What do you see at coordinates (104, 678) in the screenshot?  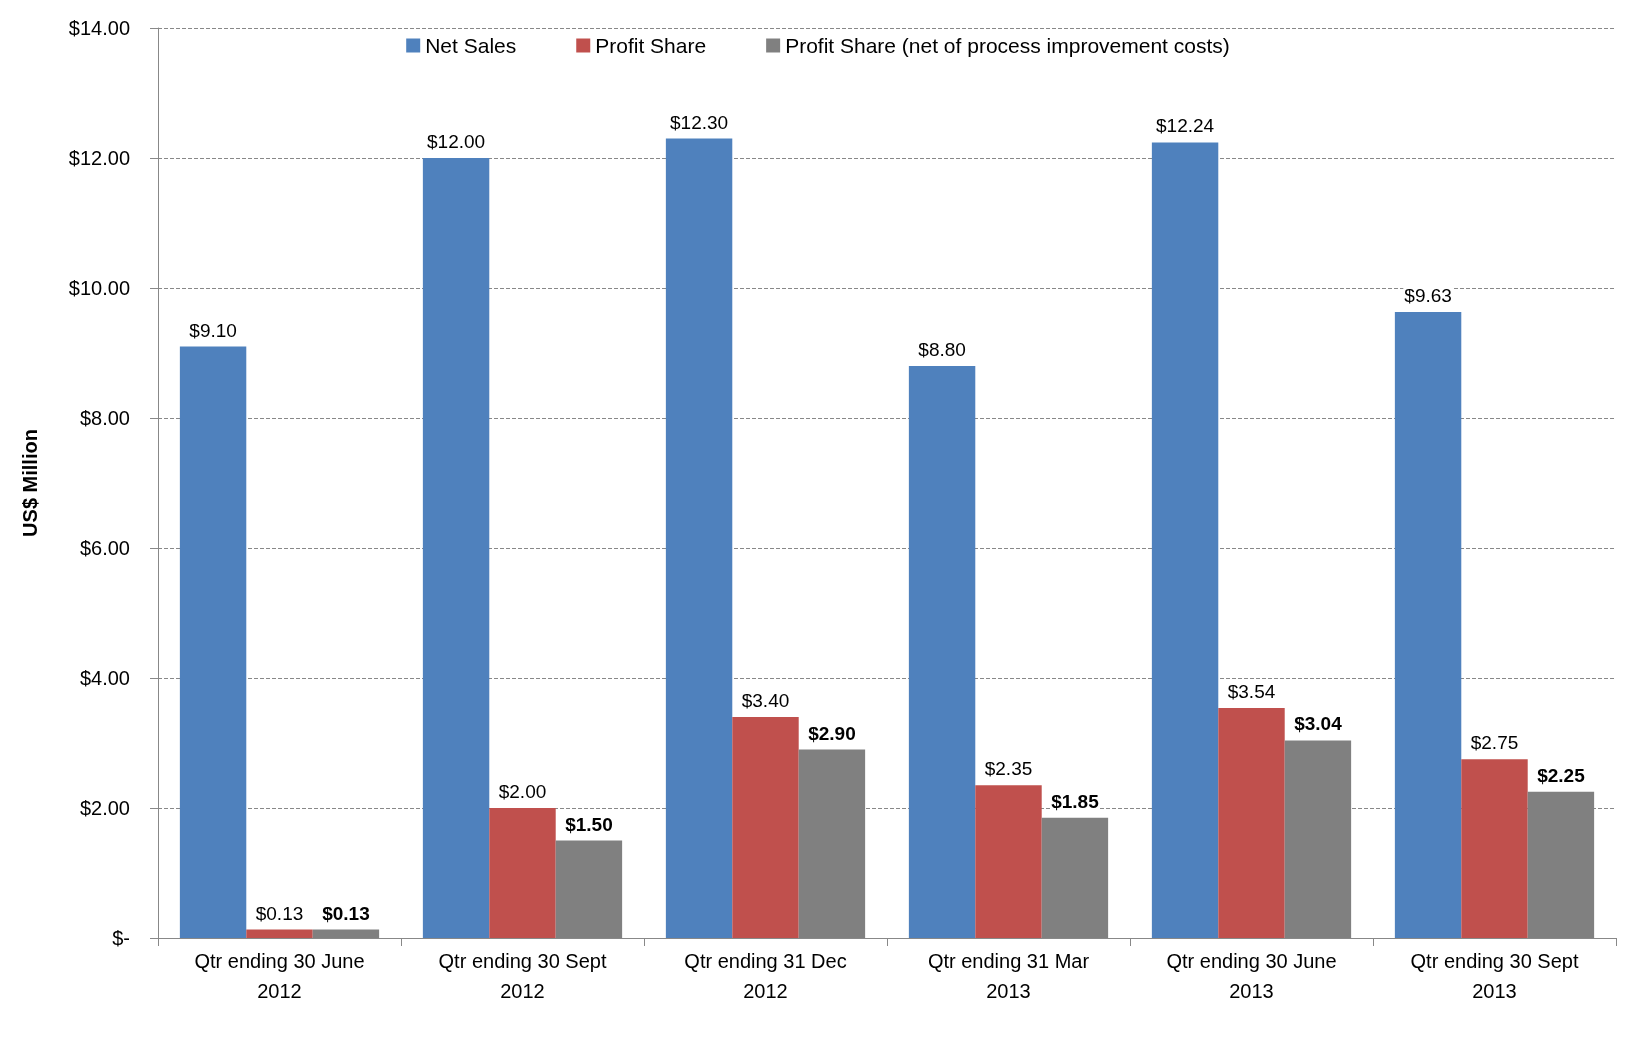 I see `y-tick-label: $4.00` at bounding box center [104, 678].